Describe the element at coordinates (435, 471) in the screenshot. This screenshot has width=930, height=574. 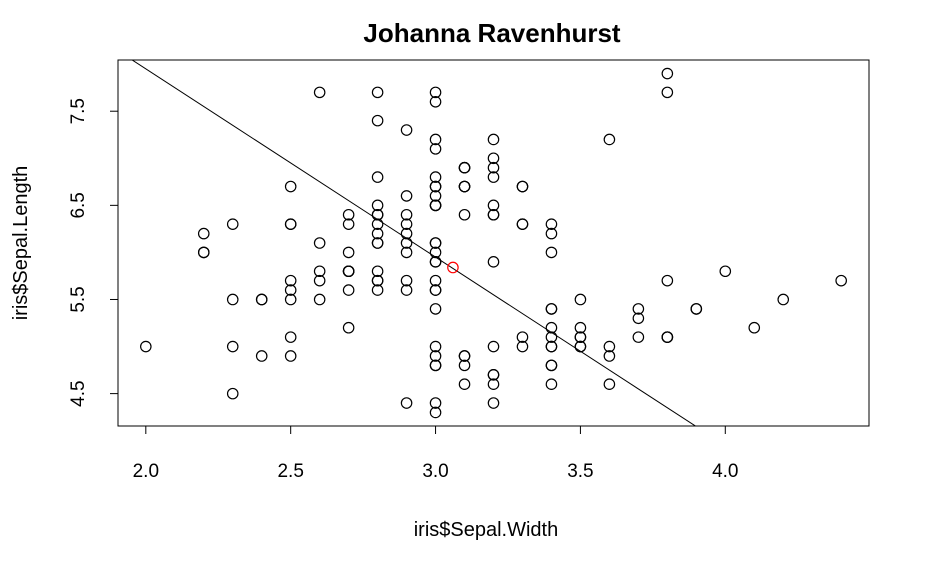
I see `x-tick-label: 3.0` at that location.